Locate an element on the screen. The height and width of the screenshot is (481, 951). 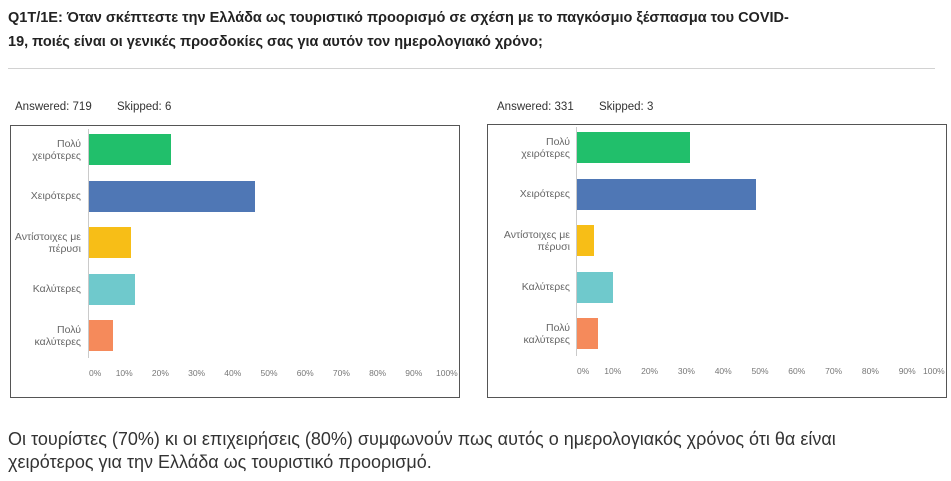
skipped-count: Skipped: 3 is located at coordinates (626, 107).